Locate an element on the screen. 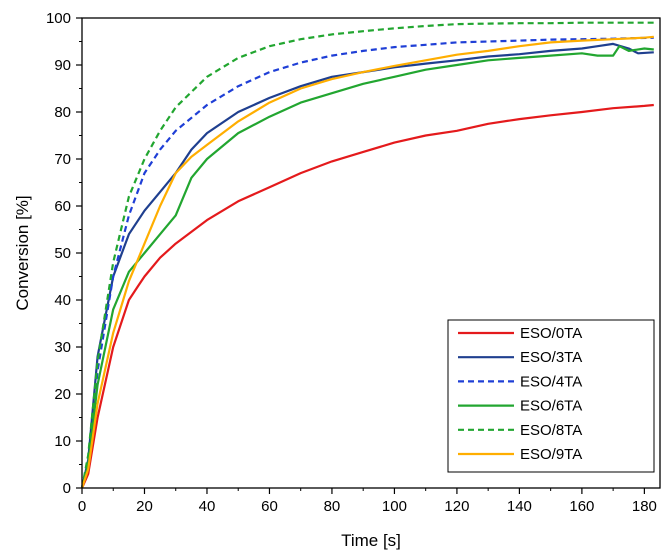  y-tick-label: 40 is located at coordinates (62, 300).